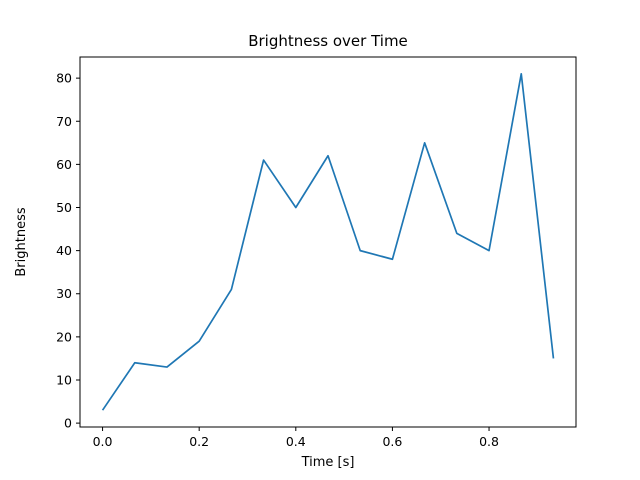  What do you see at coordinates (21, 241) in the screenshot?
I see `y-axis-label: Brightness` at bounding box center [21, 241].